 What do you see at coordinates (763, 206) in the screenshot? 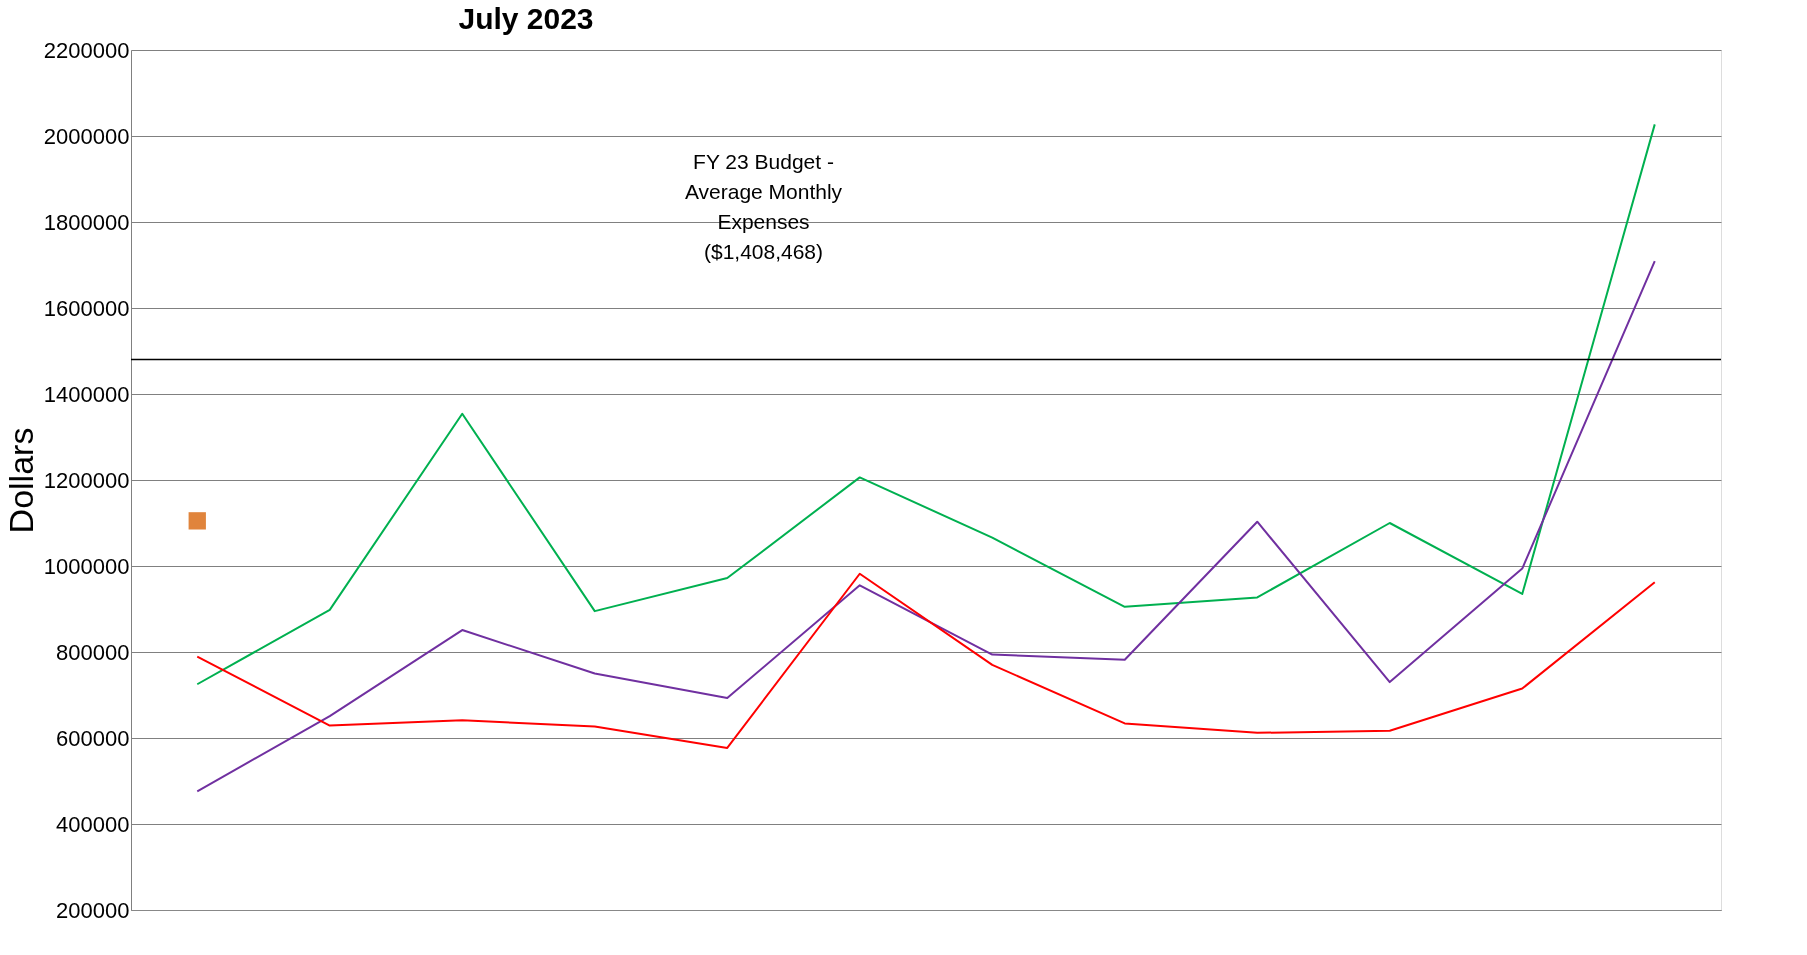
I see `ref-line-label: FY 23 Budget - Average Monthly Expenses ($1,408,468)` at bounding box center [763, 206].